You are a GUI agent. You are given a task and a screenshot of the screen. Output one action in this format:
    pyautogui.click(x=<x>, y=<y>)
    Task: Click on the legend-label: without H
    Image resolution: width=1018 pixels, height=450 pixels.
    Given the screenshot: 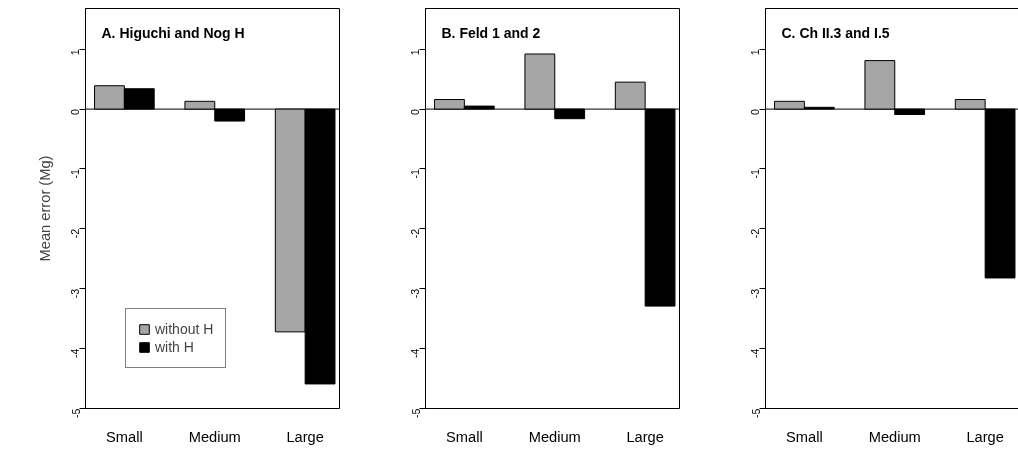 What is the action you would take?
    pyautogui.click(x=184, y=329)
    